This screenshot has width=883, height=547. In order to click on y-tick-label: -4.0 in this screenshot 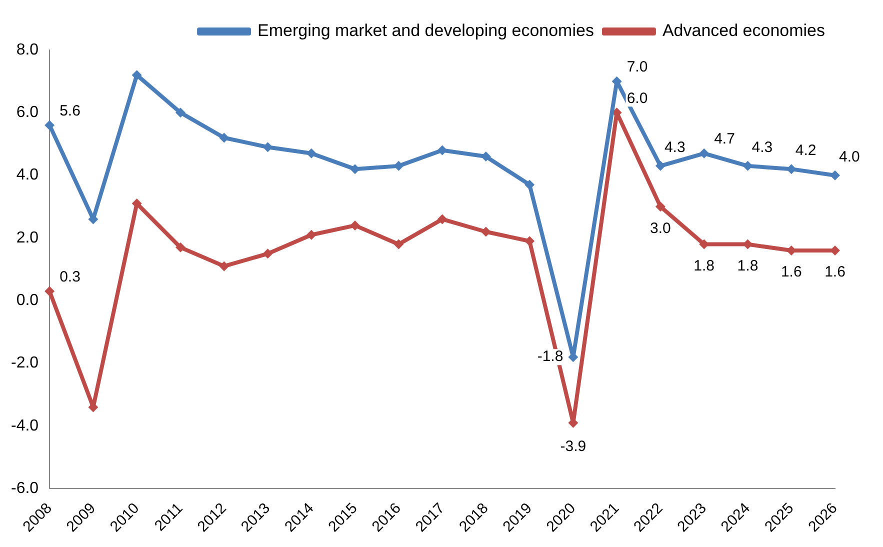, I will do `click(24, 425)`.